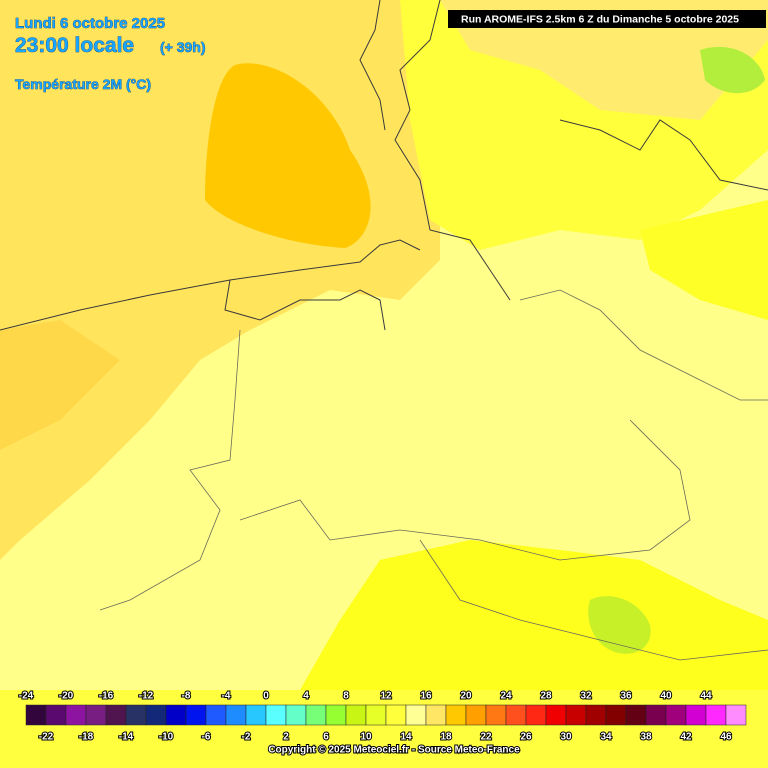 The height and width of the screenshot is (768, 768). What do you see at coordinates (90, 23) in the screenshot?
I see `date: Lundi 6 octobre 2025` at bounding box center [90, 23].